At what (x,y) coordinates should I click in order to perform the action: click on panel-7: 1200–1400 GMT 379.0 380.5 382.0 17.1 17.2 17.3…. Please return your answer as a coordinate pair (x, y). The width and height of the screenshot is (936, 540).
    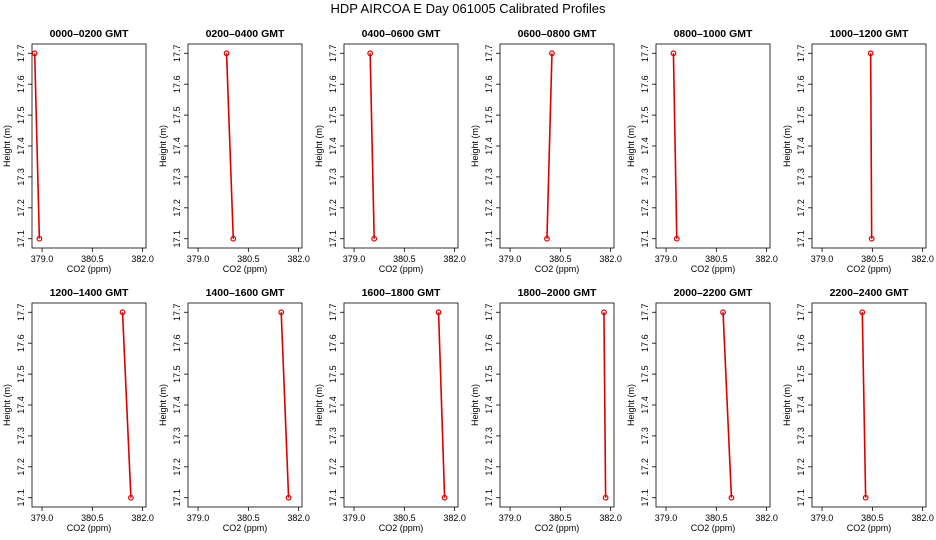
    Looking at the image, I should click on (78, 410).